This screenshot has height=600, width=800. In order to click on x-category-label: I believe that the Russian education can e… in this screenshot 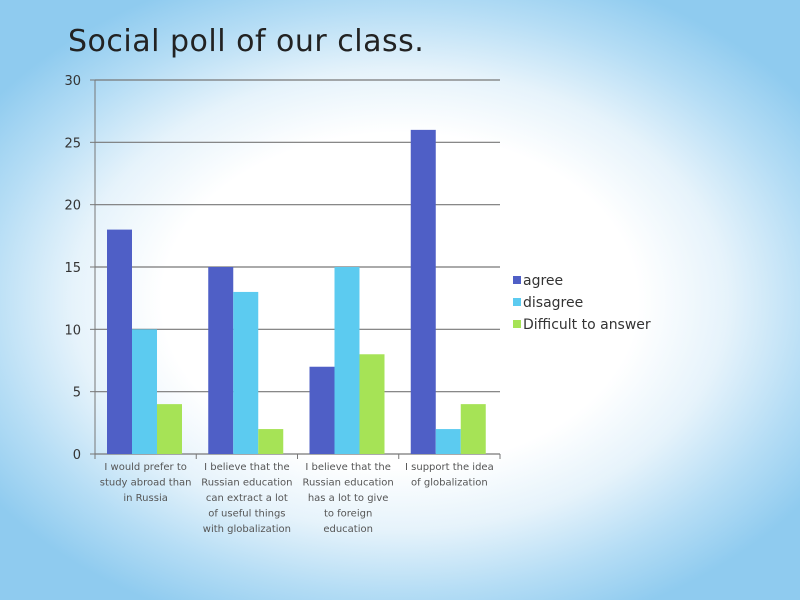, I will do `click(246, 498)`.